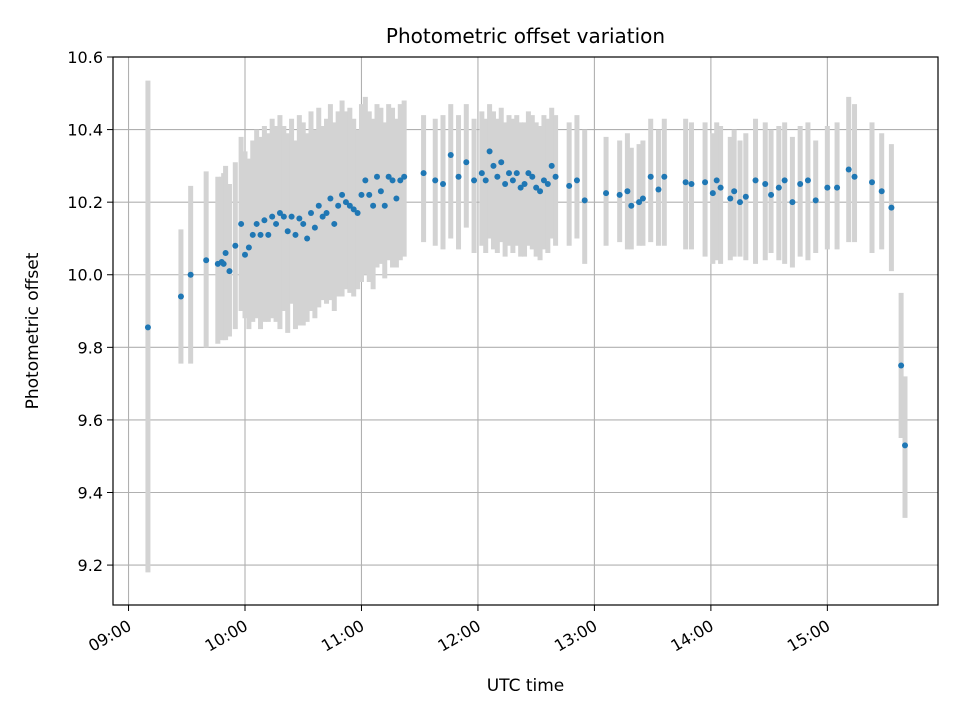  What do you see at coordinates (90, 347) in the screenshot?
I see `y-tick-label: 9.8` at bounding box center [90, 347].